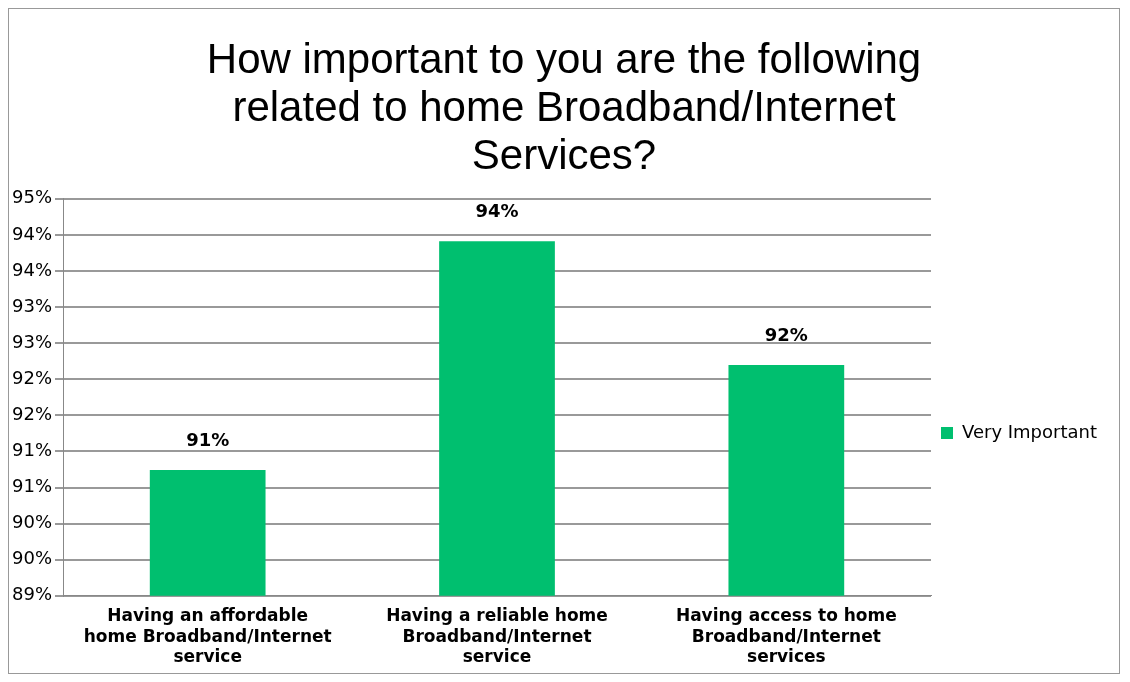 Image resolution: width=1130 pixels, height=682 pixels. Describe the element at coordinates (1029, 431) in the screenshot. I see `legend-label: Very Important` at that location.